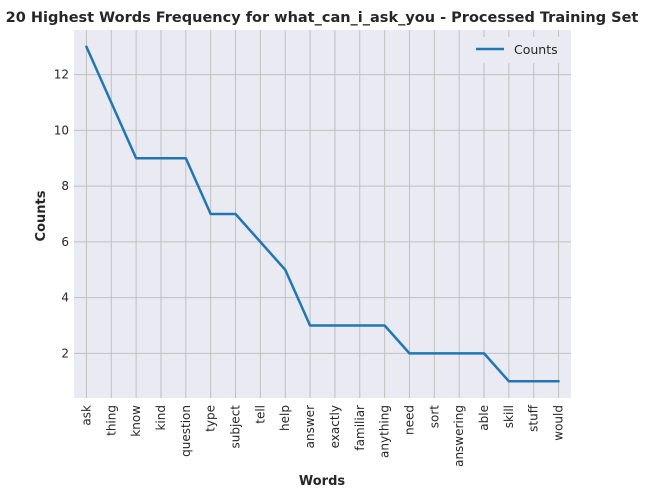 The height and width of the screenshot is (497, 645). Describe the element at coordinates (509, 416) in the screenshot. I see `x-tick-label: skill` at that location.